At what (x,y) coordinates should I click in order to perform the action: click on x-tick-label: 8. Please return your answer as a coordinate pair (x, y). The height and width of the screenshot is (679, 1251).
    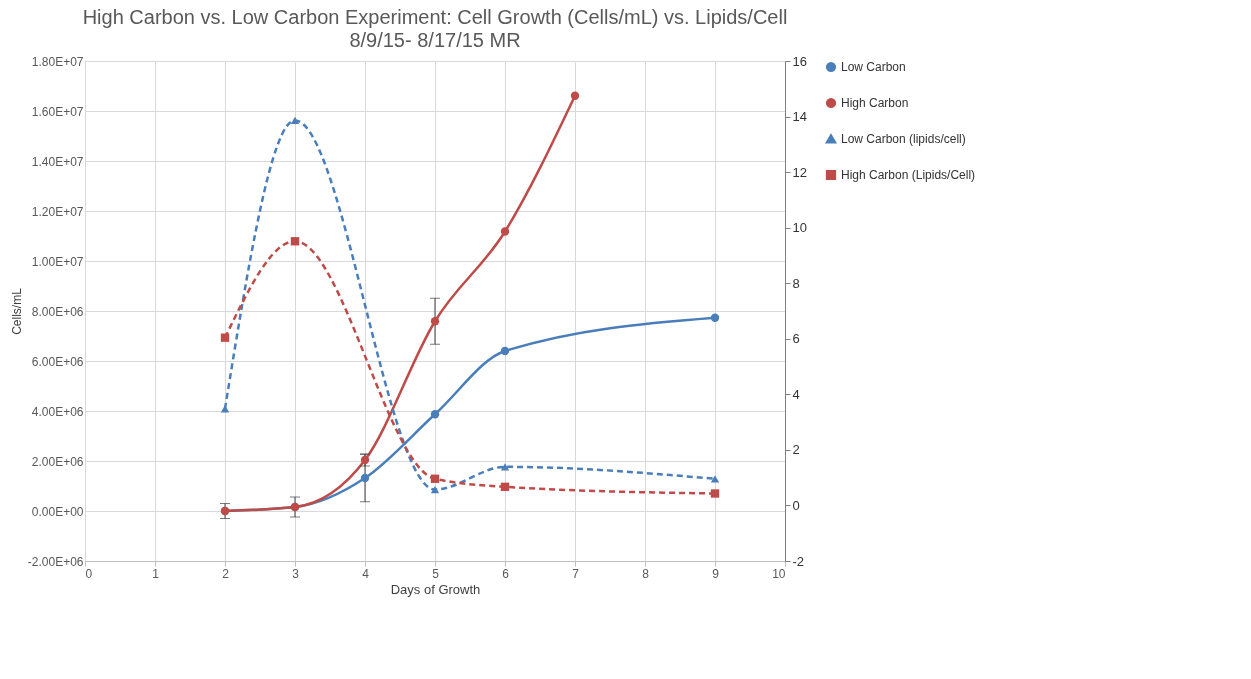
    Looking at the image, I should click on (646, 573).